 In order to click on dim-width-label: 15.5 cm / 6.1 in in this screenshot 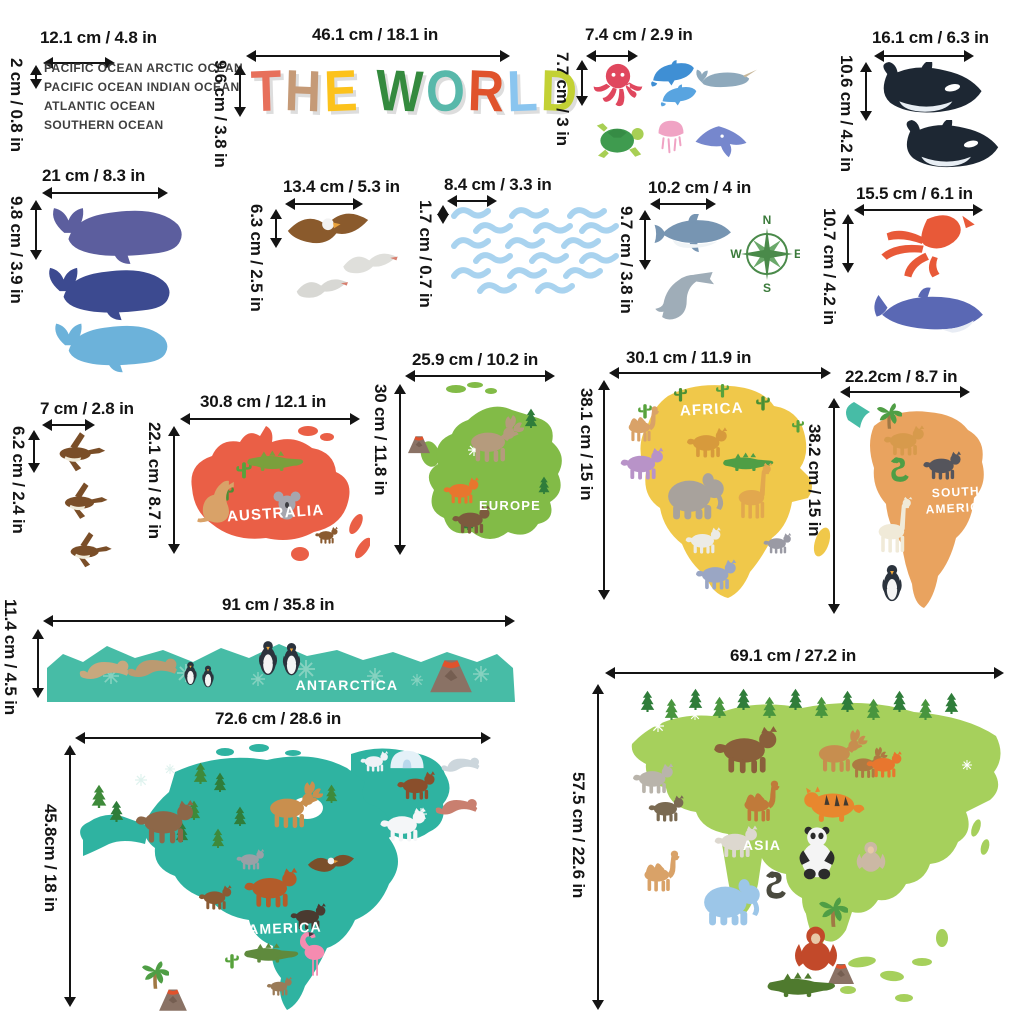, I will do `click(914, 193)`.